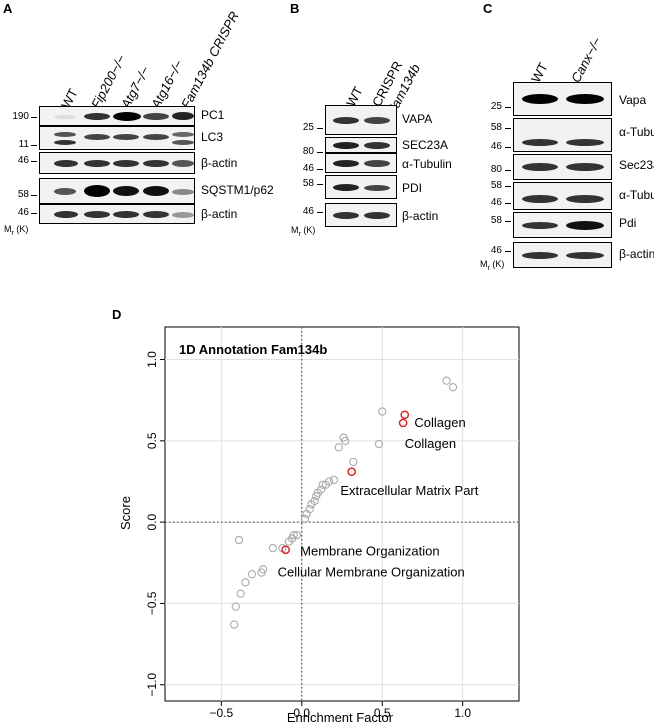 This screenshot has width=654, height=726. What do you see at coordinates (425, 145) in the screenshot?
I see `blot-label-sec23a: SEC23A` at bounding box center [425, 145].